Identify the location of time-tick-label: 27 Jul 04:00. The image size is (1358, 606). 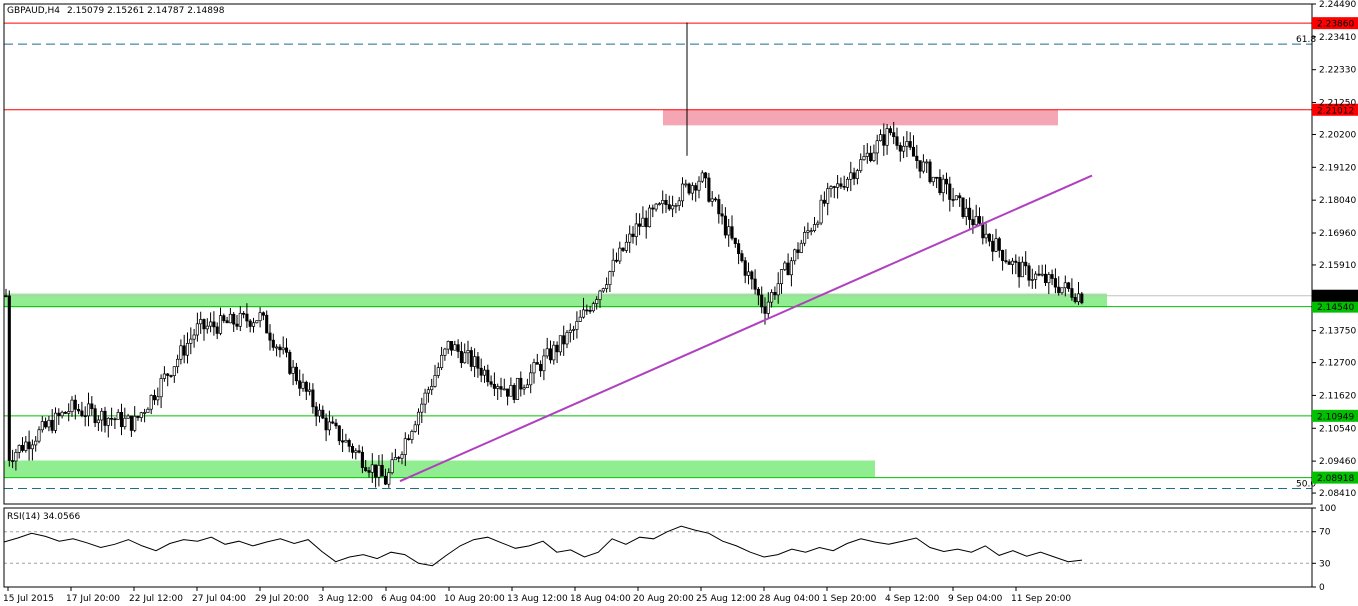
(219, 599).